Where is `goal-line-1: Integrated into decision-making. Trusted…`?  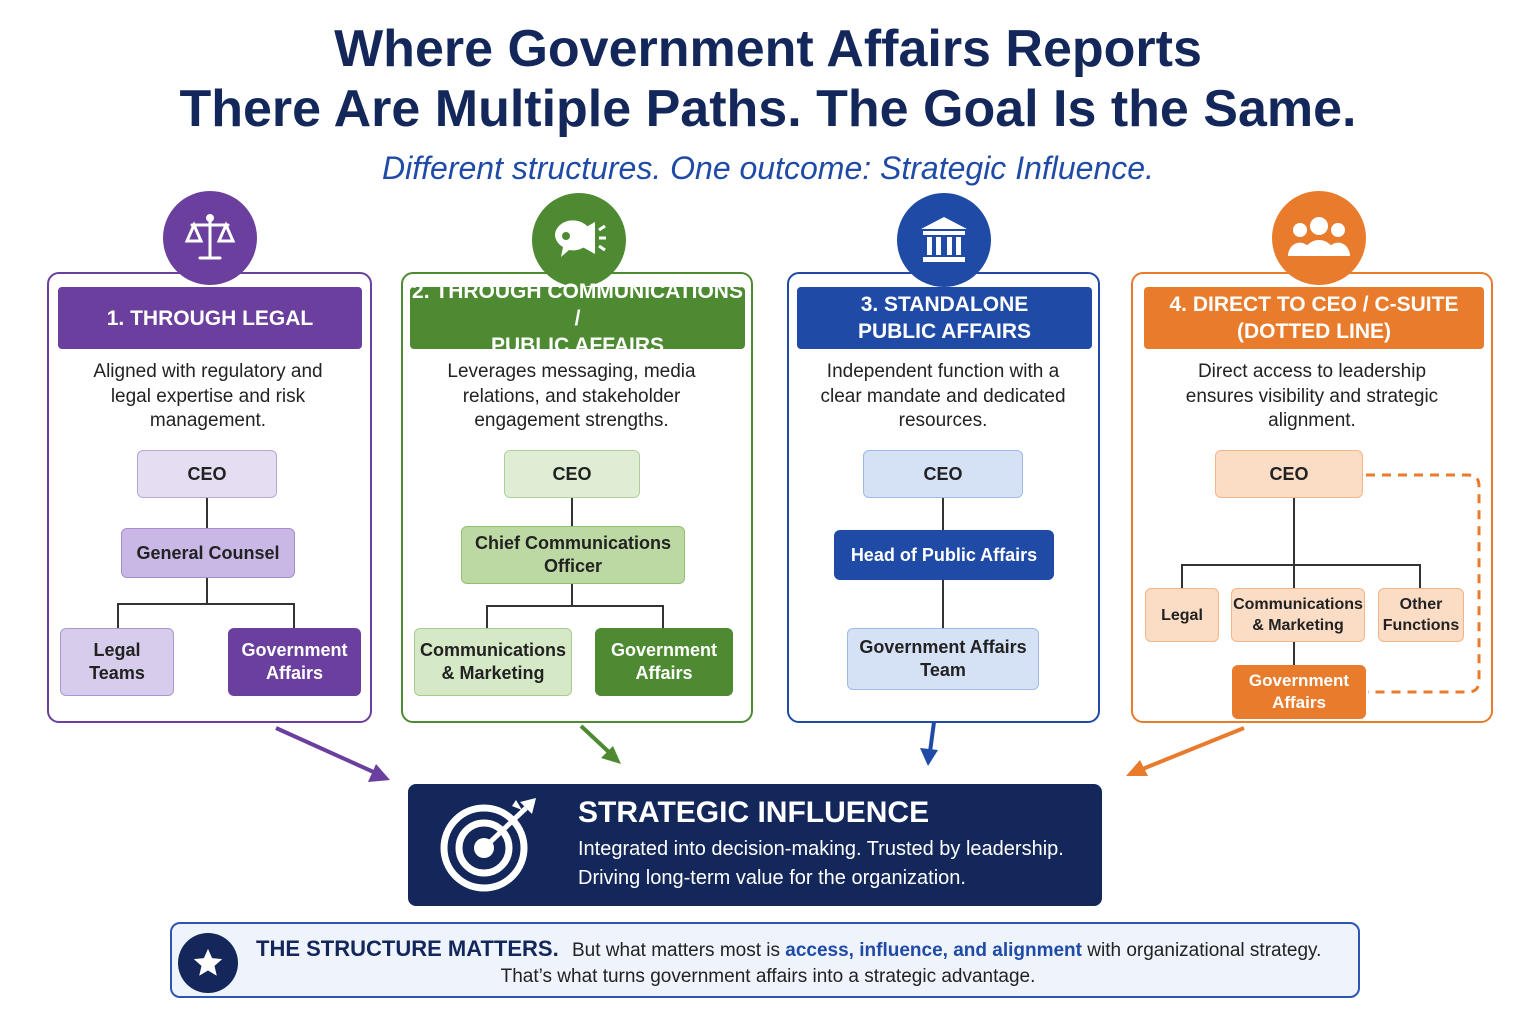
goal-line-1: Integrated into decision-making. Trusted… is located at coordinates (821, 849).